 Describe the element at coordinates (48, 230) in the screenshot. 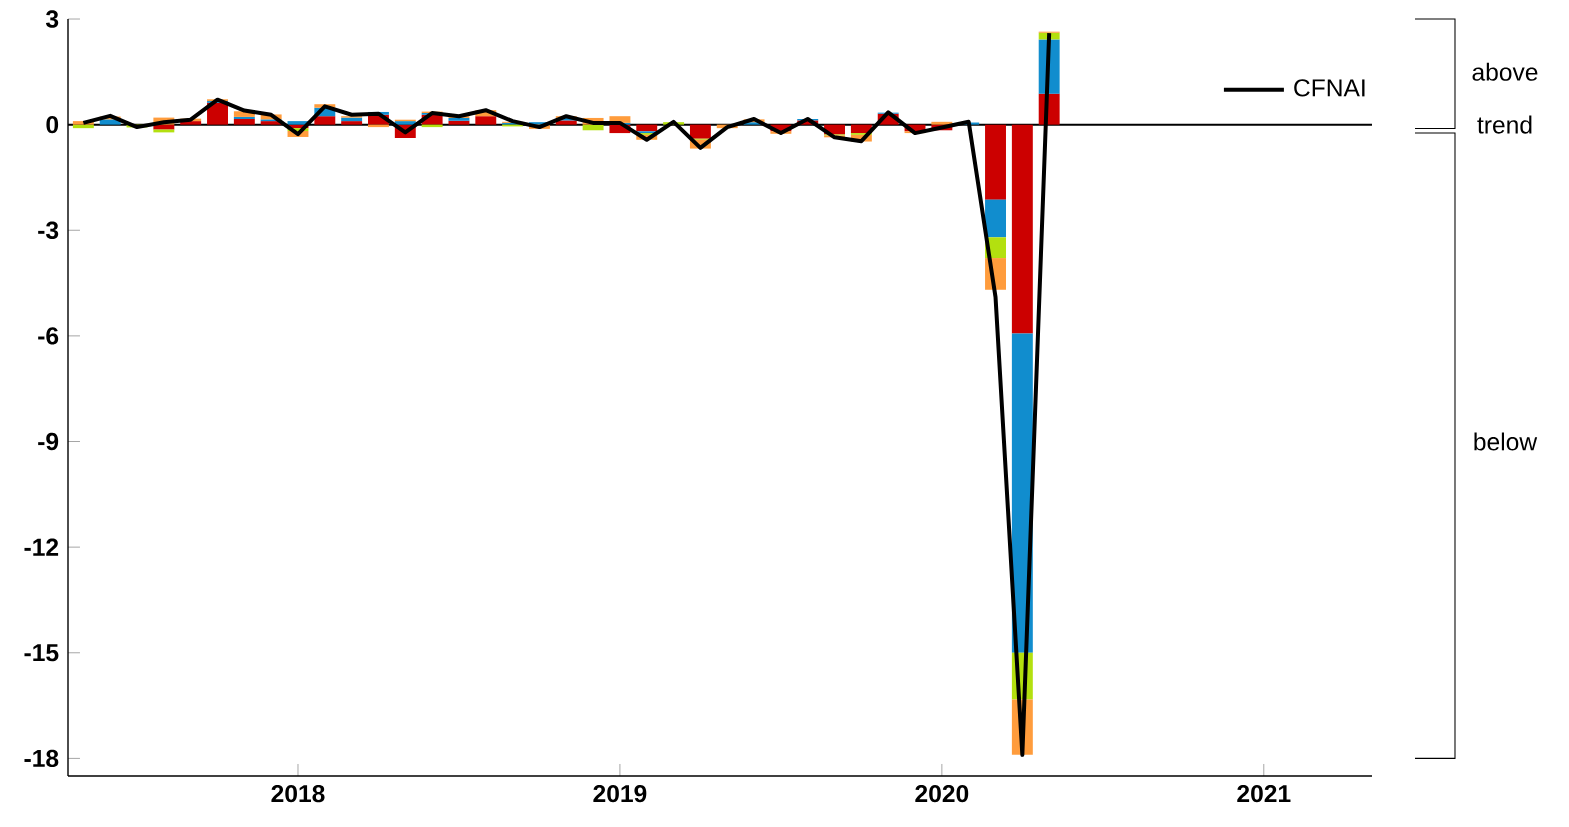

I see `y-tick-label: -3` at that location.